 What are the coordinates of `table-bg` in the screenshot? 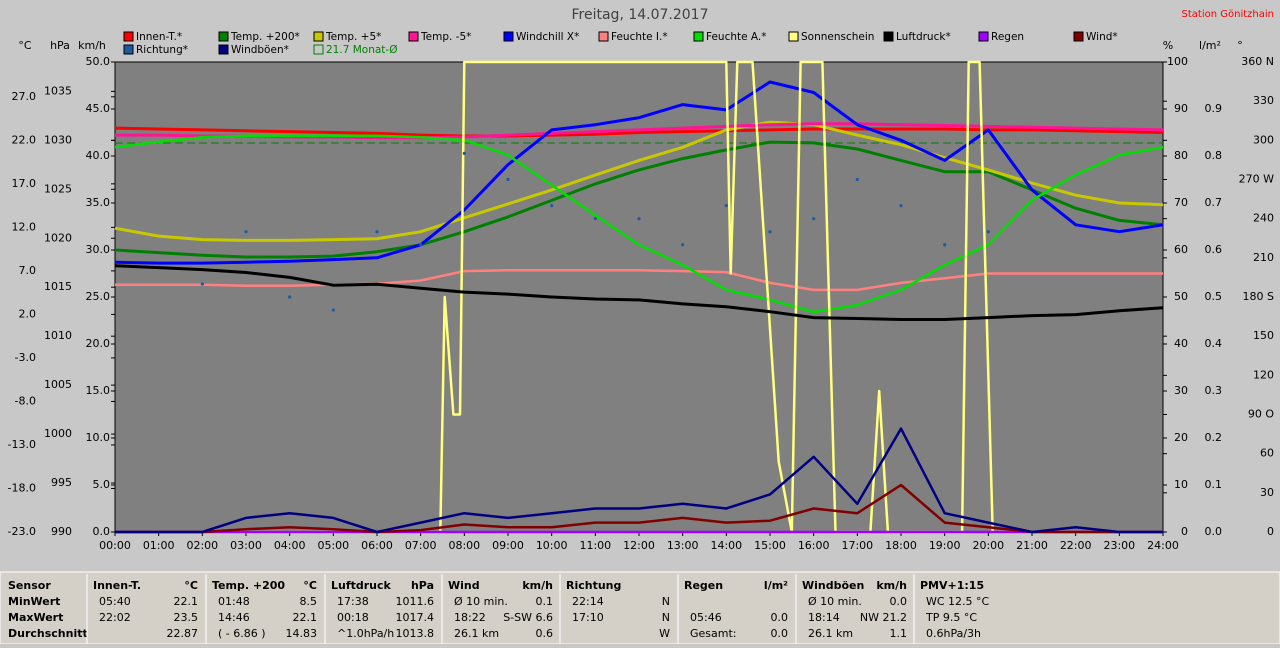 It's located at (640, 608).